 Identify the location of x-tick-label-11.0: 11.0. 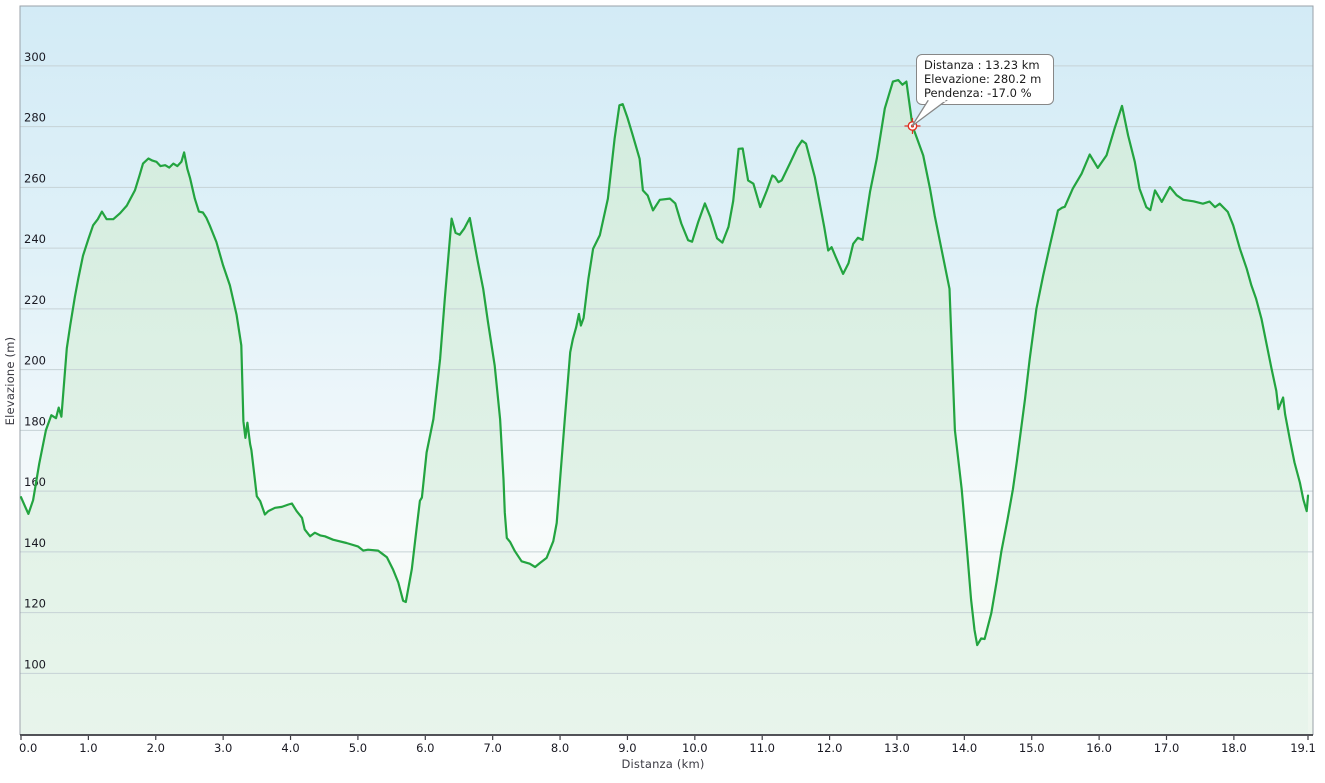
(762, 748).